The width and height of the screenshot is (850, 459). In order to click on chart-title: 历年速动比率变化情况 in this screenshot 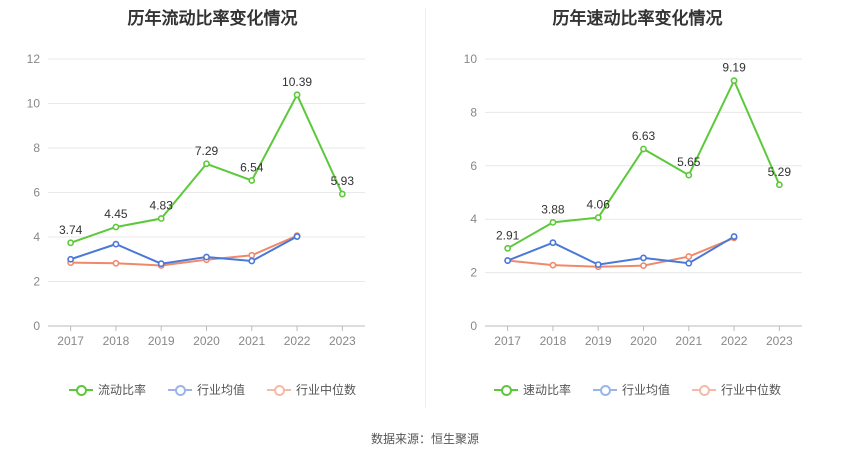, I will do `click(637, 18)`.